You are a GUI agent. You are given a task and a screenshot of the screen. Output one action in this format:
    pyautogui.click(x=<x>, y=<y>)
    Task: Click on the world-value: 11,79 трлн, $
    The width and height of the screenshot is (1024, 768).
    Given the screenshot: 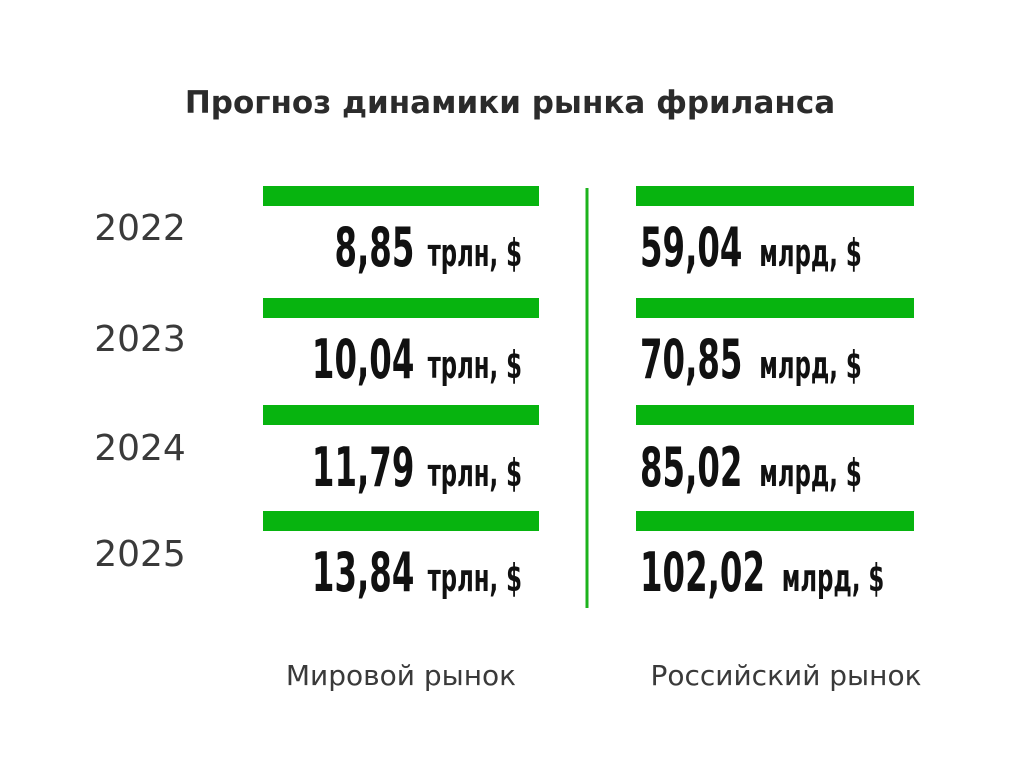 What is the action you would take?
    pyautogui.click(x=417, y=468)
    